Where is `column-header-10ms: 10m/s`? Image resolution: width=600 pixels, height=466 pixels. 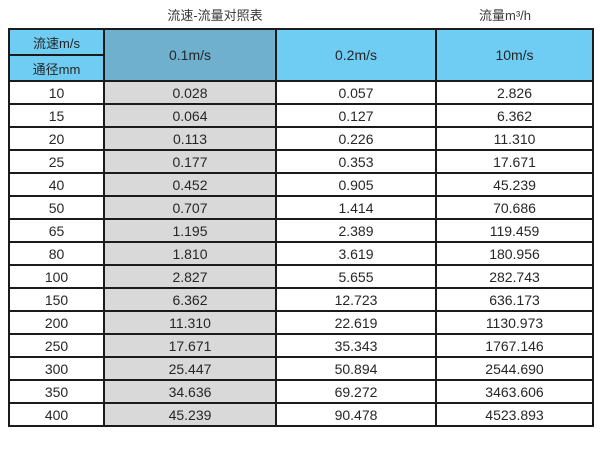 column-header-10ms: 10m/s is located at coordinates (514, 55).